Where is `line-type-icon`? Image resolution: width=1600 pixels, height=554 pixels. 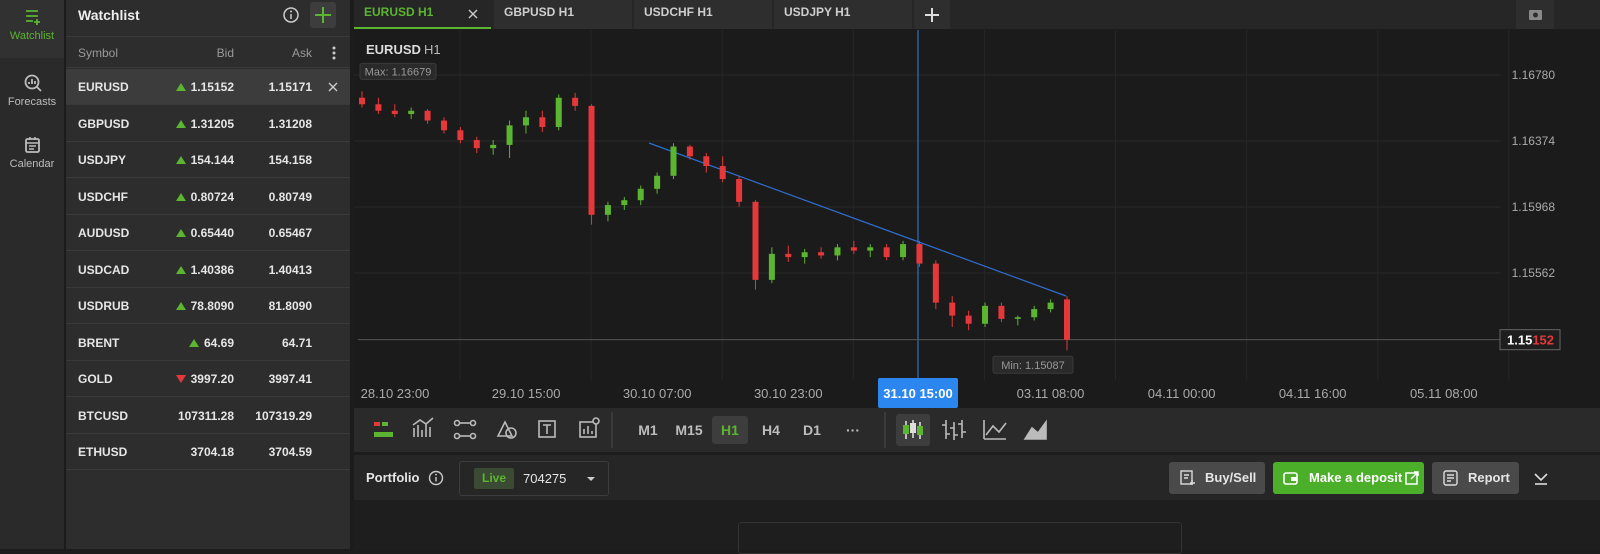 line-type-icon is located at coordinates (995, 430).